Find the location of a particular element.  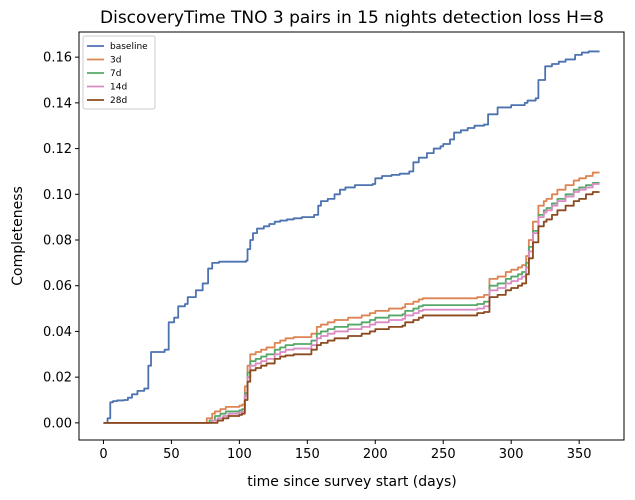

legend: baseline 3d 7d 14d 28d is located at coordinates (119, 72).